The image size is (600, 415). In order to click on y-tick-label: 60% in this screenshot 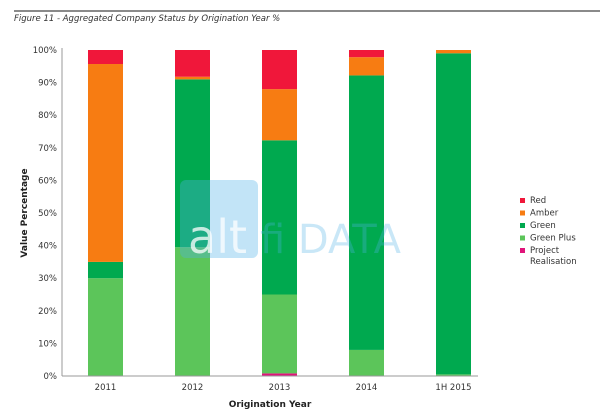, I will do `click(47, 181)`.